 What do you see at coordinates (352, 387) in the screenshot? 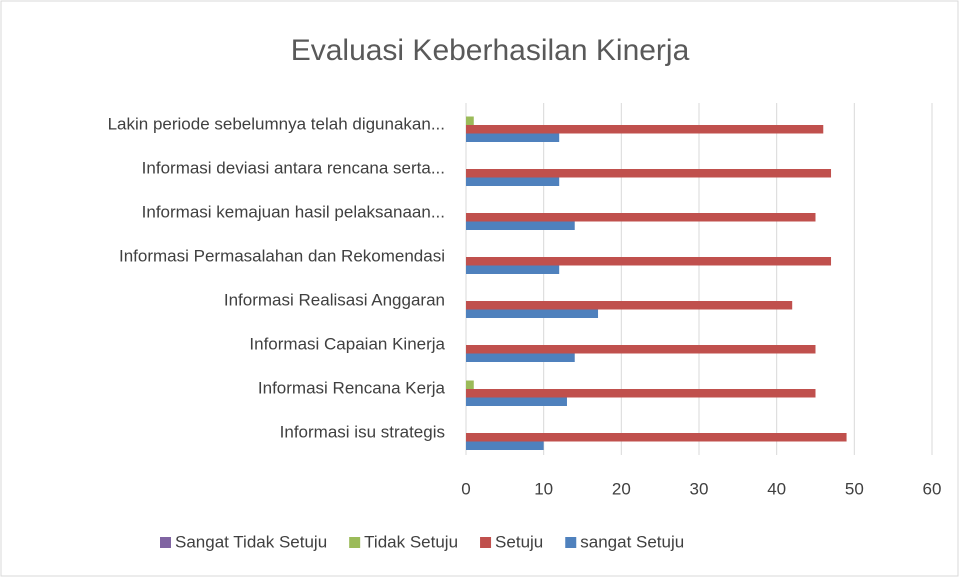
I see `y-tick-label: Informasi Rencana Kerja` at bounding box center [352, 387].